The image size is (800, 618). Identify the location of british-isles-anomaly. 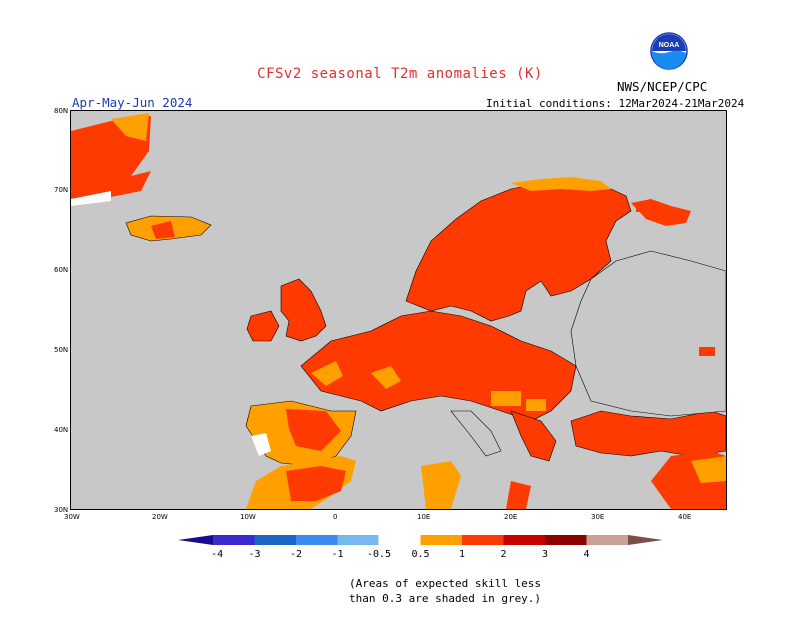
(286, 310).